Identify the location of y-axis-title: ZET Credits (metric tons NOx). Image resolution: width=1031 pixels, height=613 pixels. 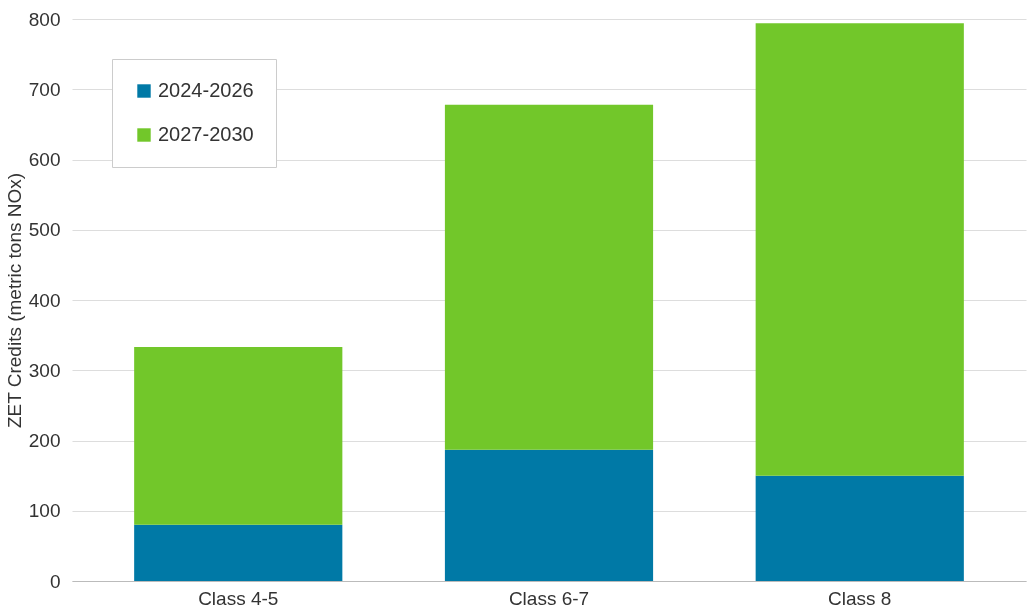
(14, 300).